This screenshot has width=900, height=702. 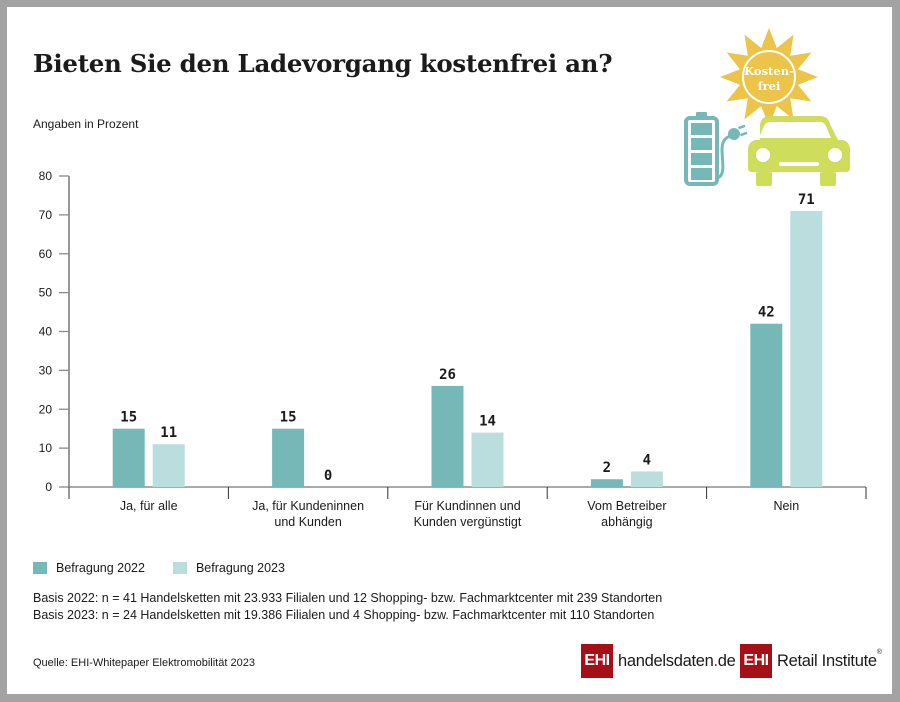 What do you see at coordinates (467, 506) in the screenshot?
I see `x-category-label: Für Kundinnen und` at bounding box center [467, 506].